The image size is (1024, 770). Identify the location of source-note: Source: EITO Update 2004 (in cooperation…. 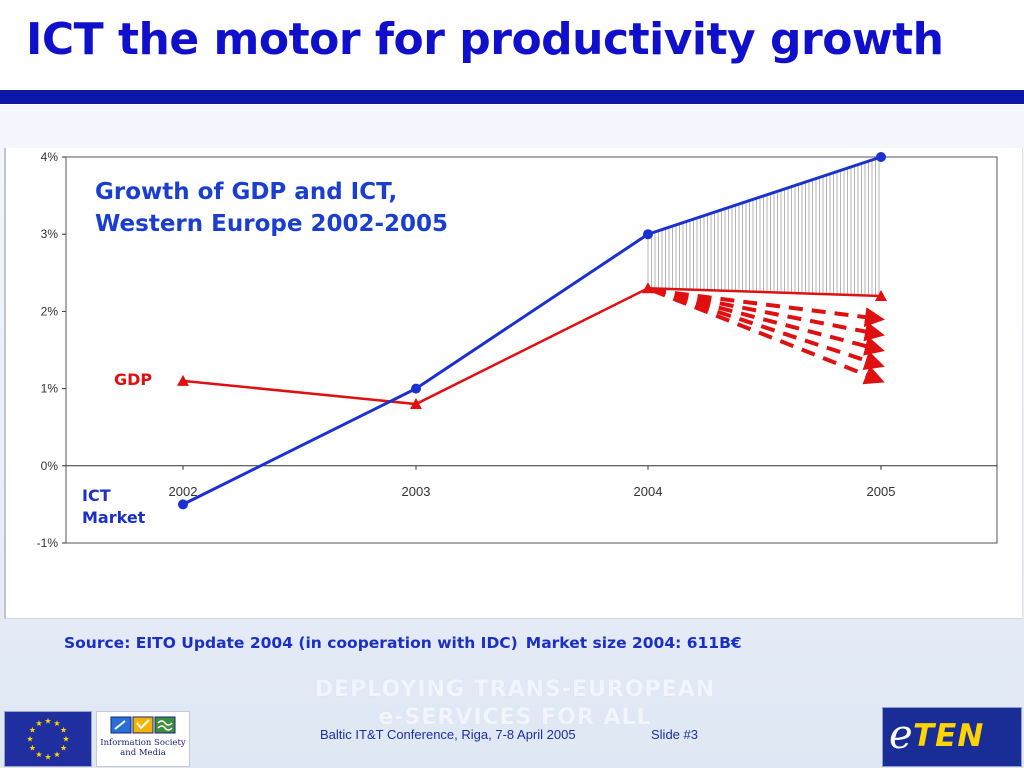
(403, 643).